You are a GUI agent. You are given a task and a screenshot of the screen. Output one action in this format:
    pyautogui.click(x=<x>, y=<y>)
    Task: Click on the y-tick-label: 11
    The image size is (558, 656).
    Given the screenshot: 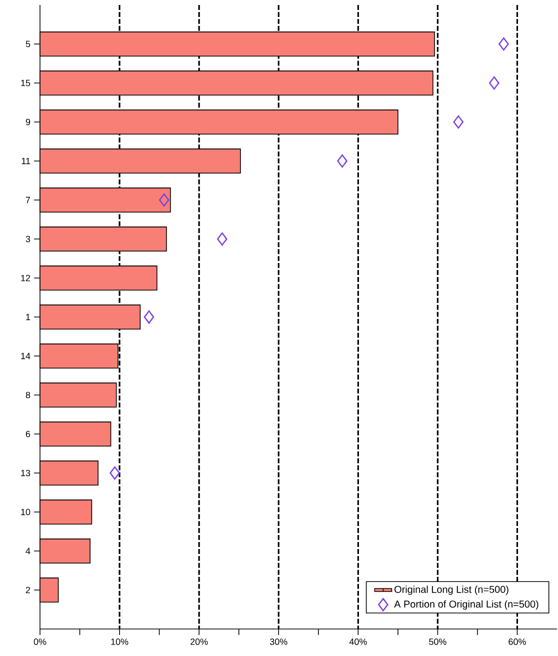 What is the action you would take?
    pyautogui.click(x=26, y=161)
    